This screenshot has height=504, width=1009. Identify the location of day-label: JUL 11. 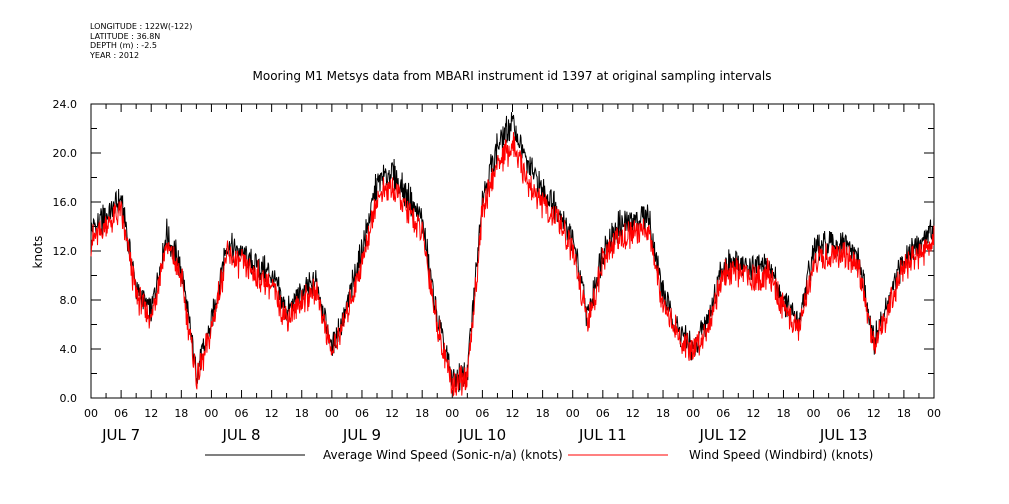
(602, 435).